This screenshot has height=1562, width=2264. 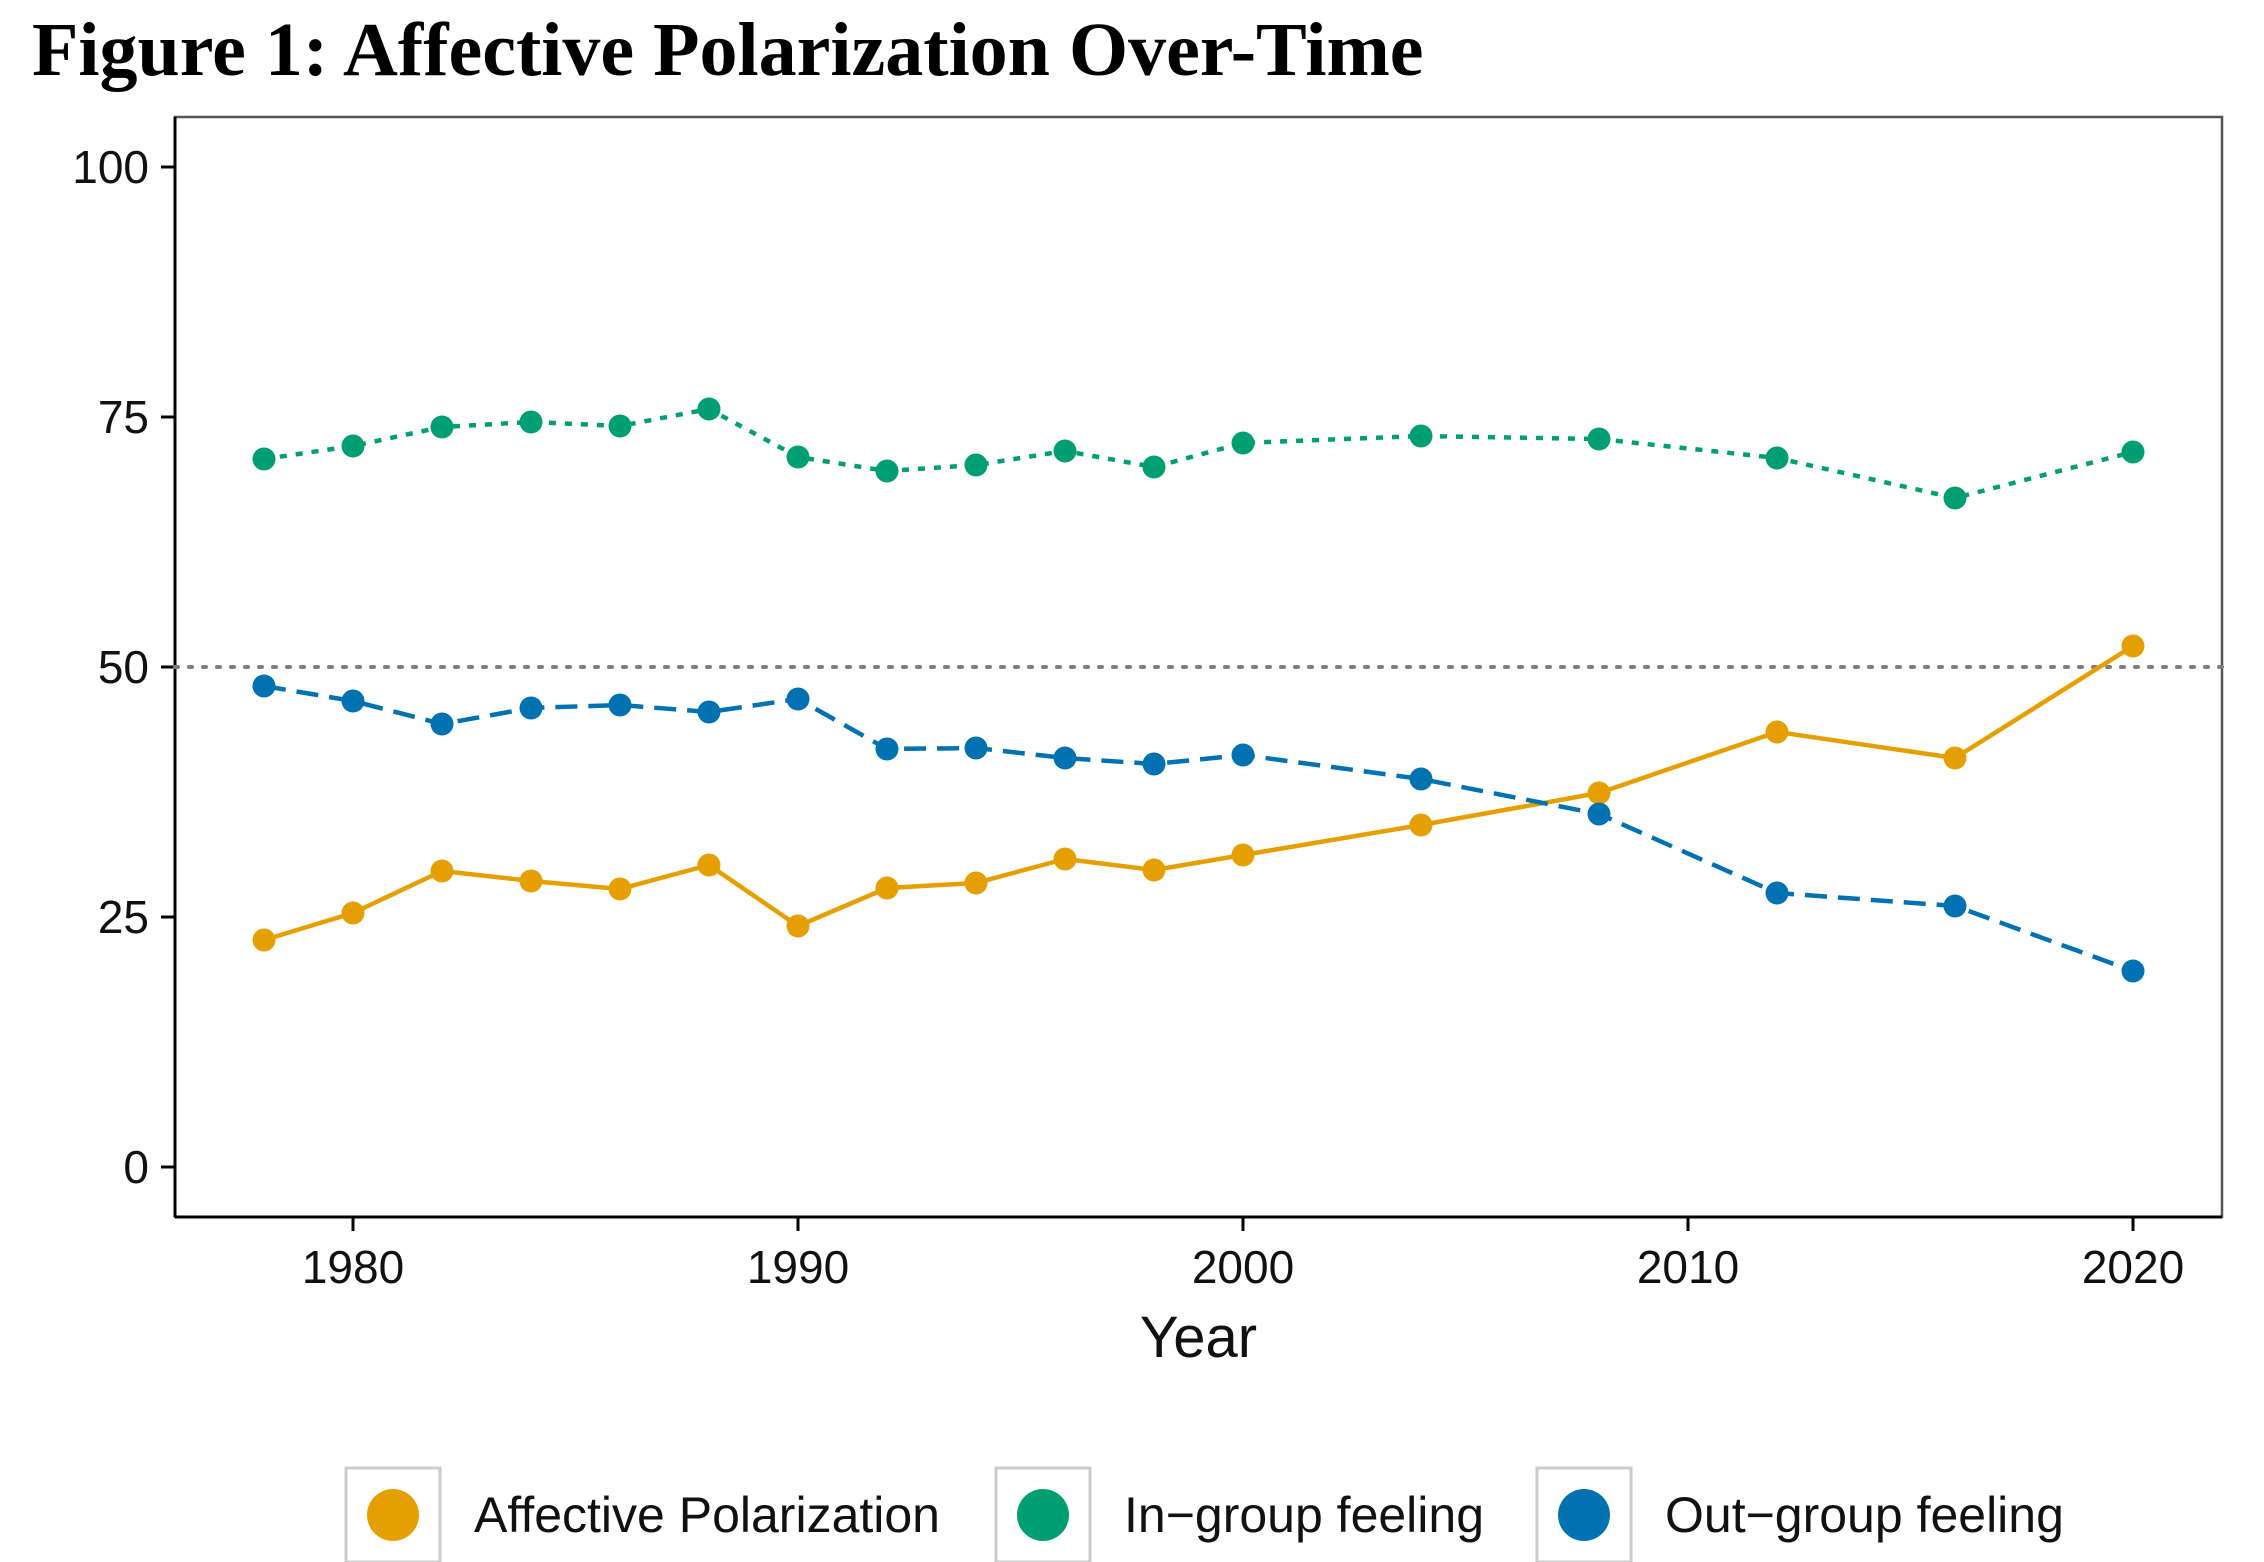 I want to click on series-2-point-1984, so click(x=531, y=422).